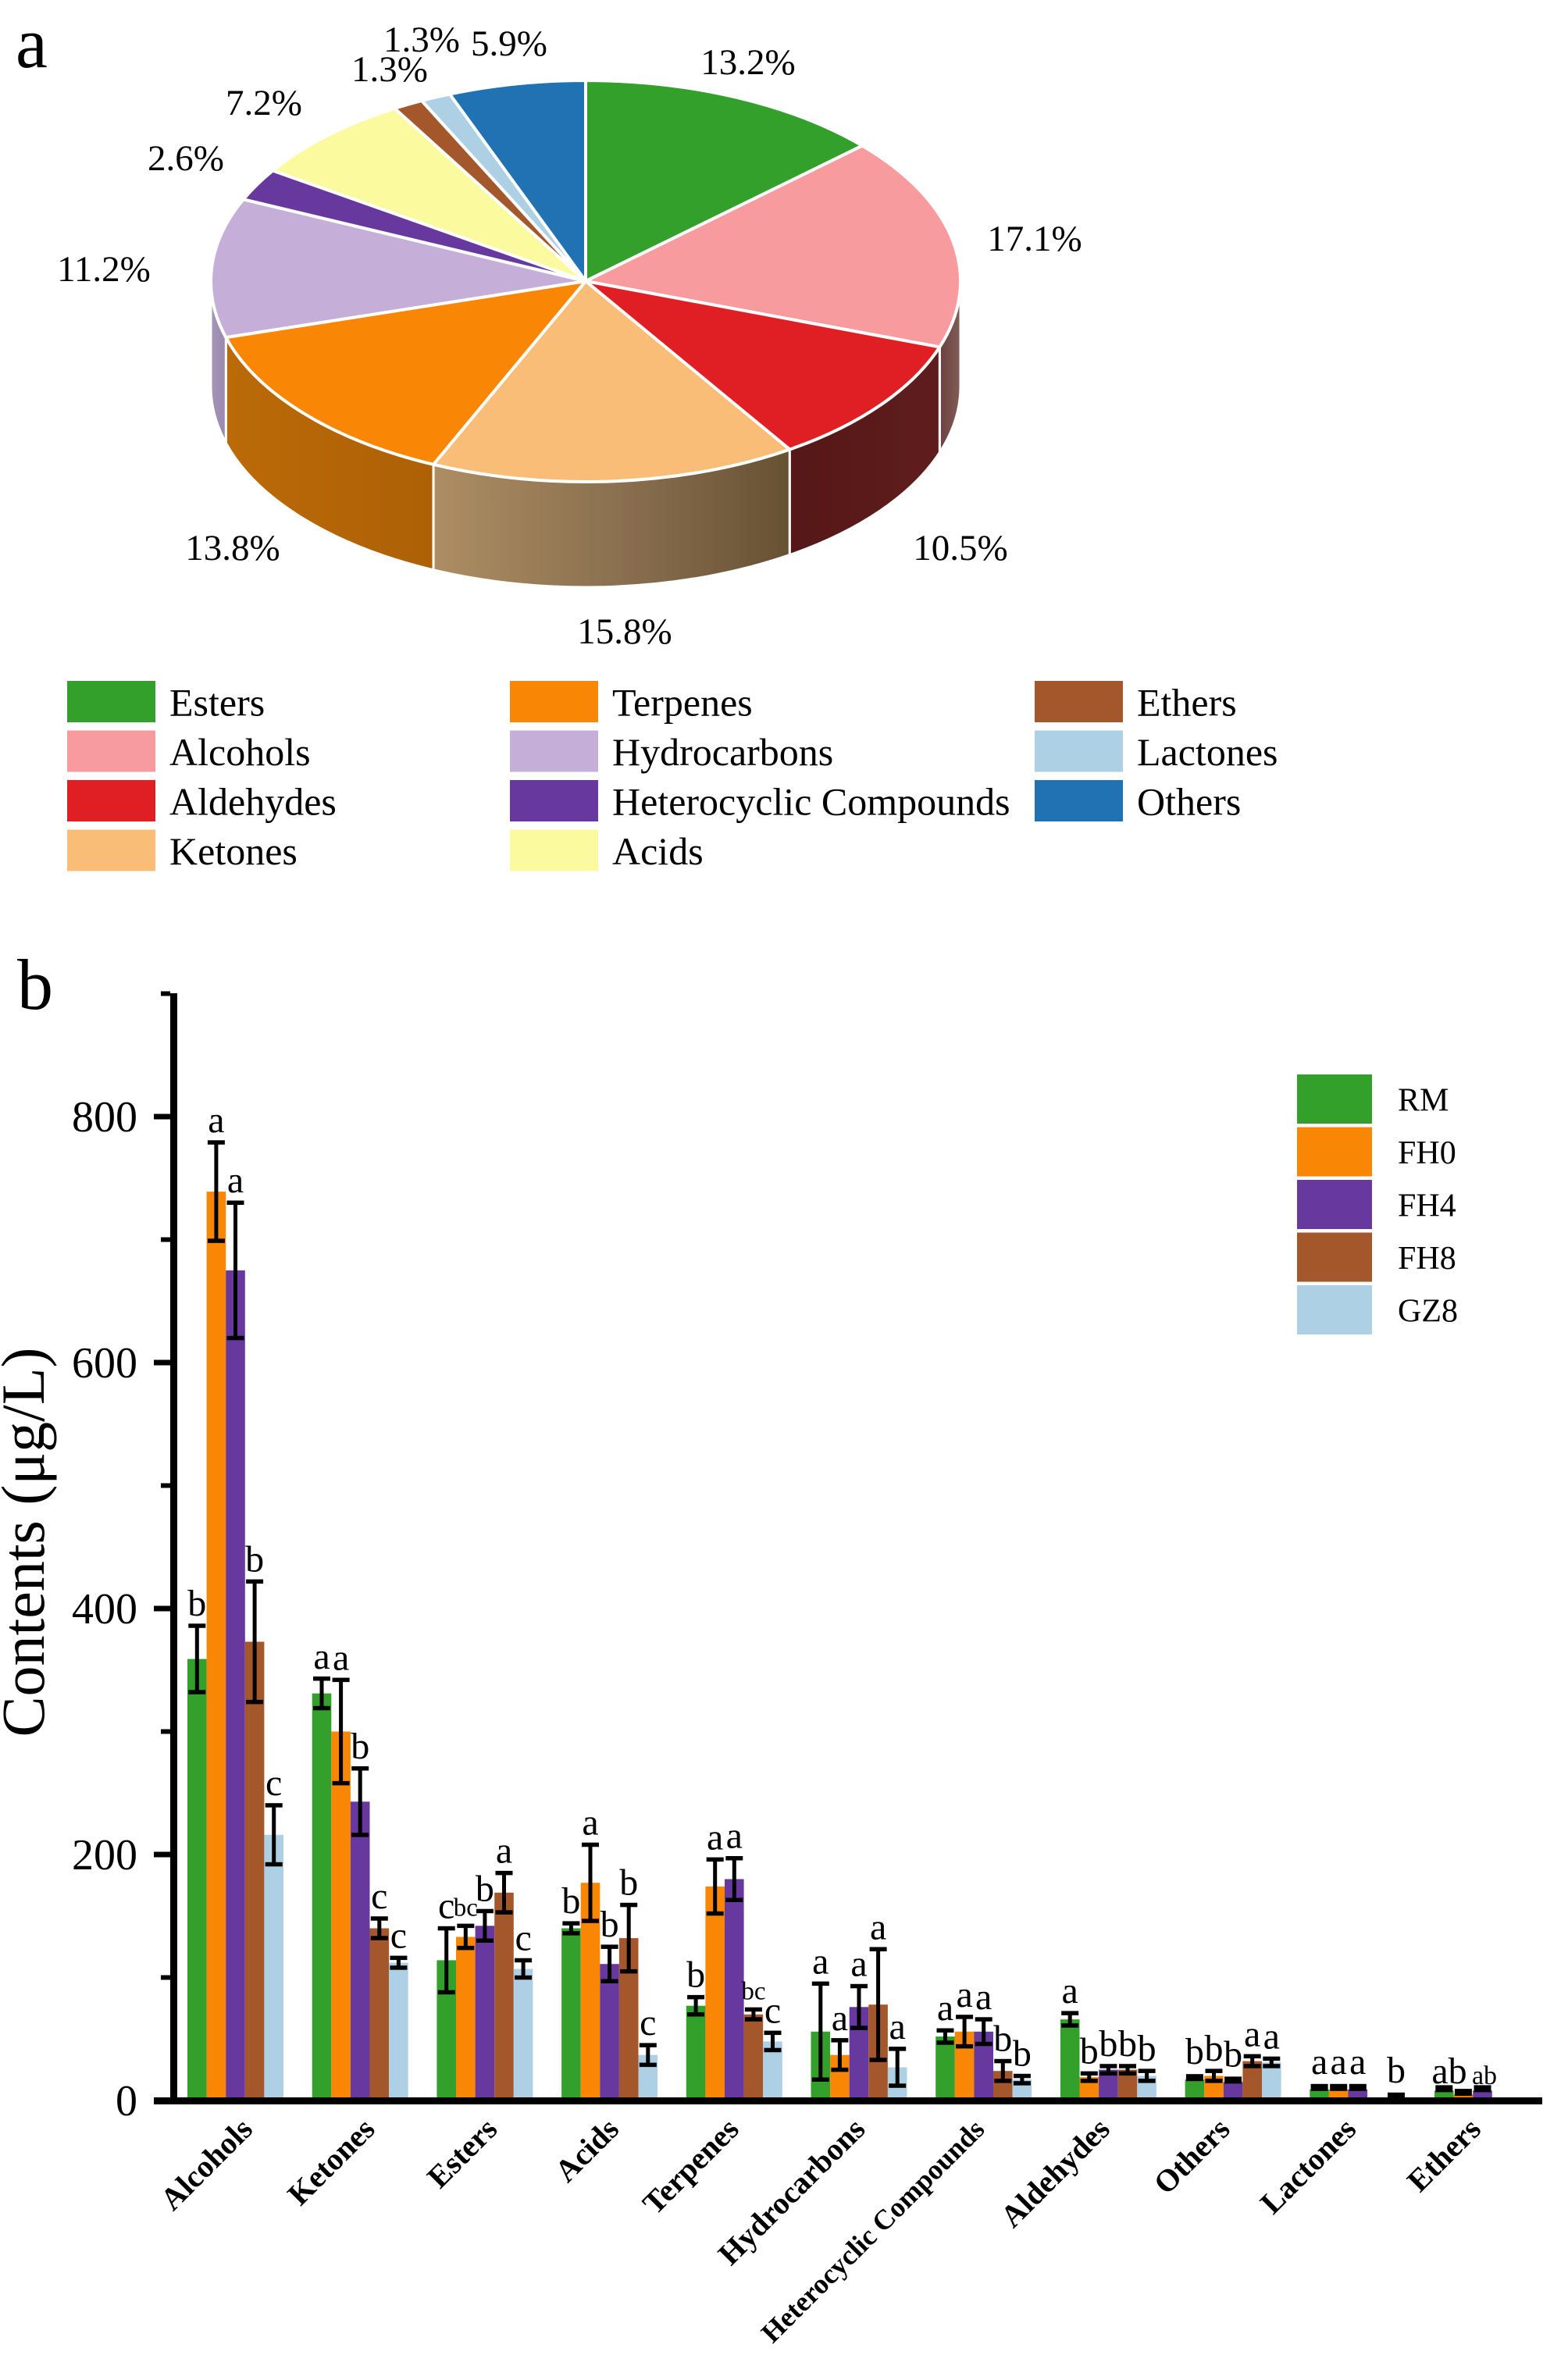 The width and height of the screenshot is (1568, 2373). I want to click on svg-text: Contents (μg/L), so click(28, 1542).